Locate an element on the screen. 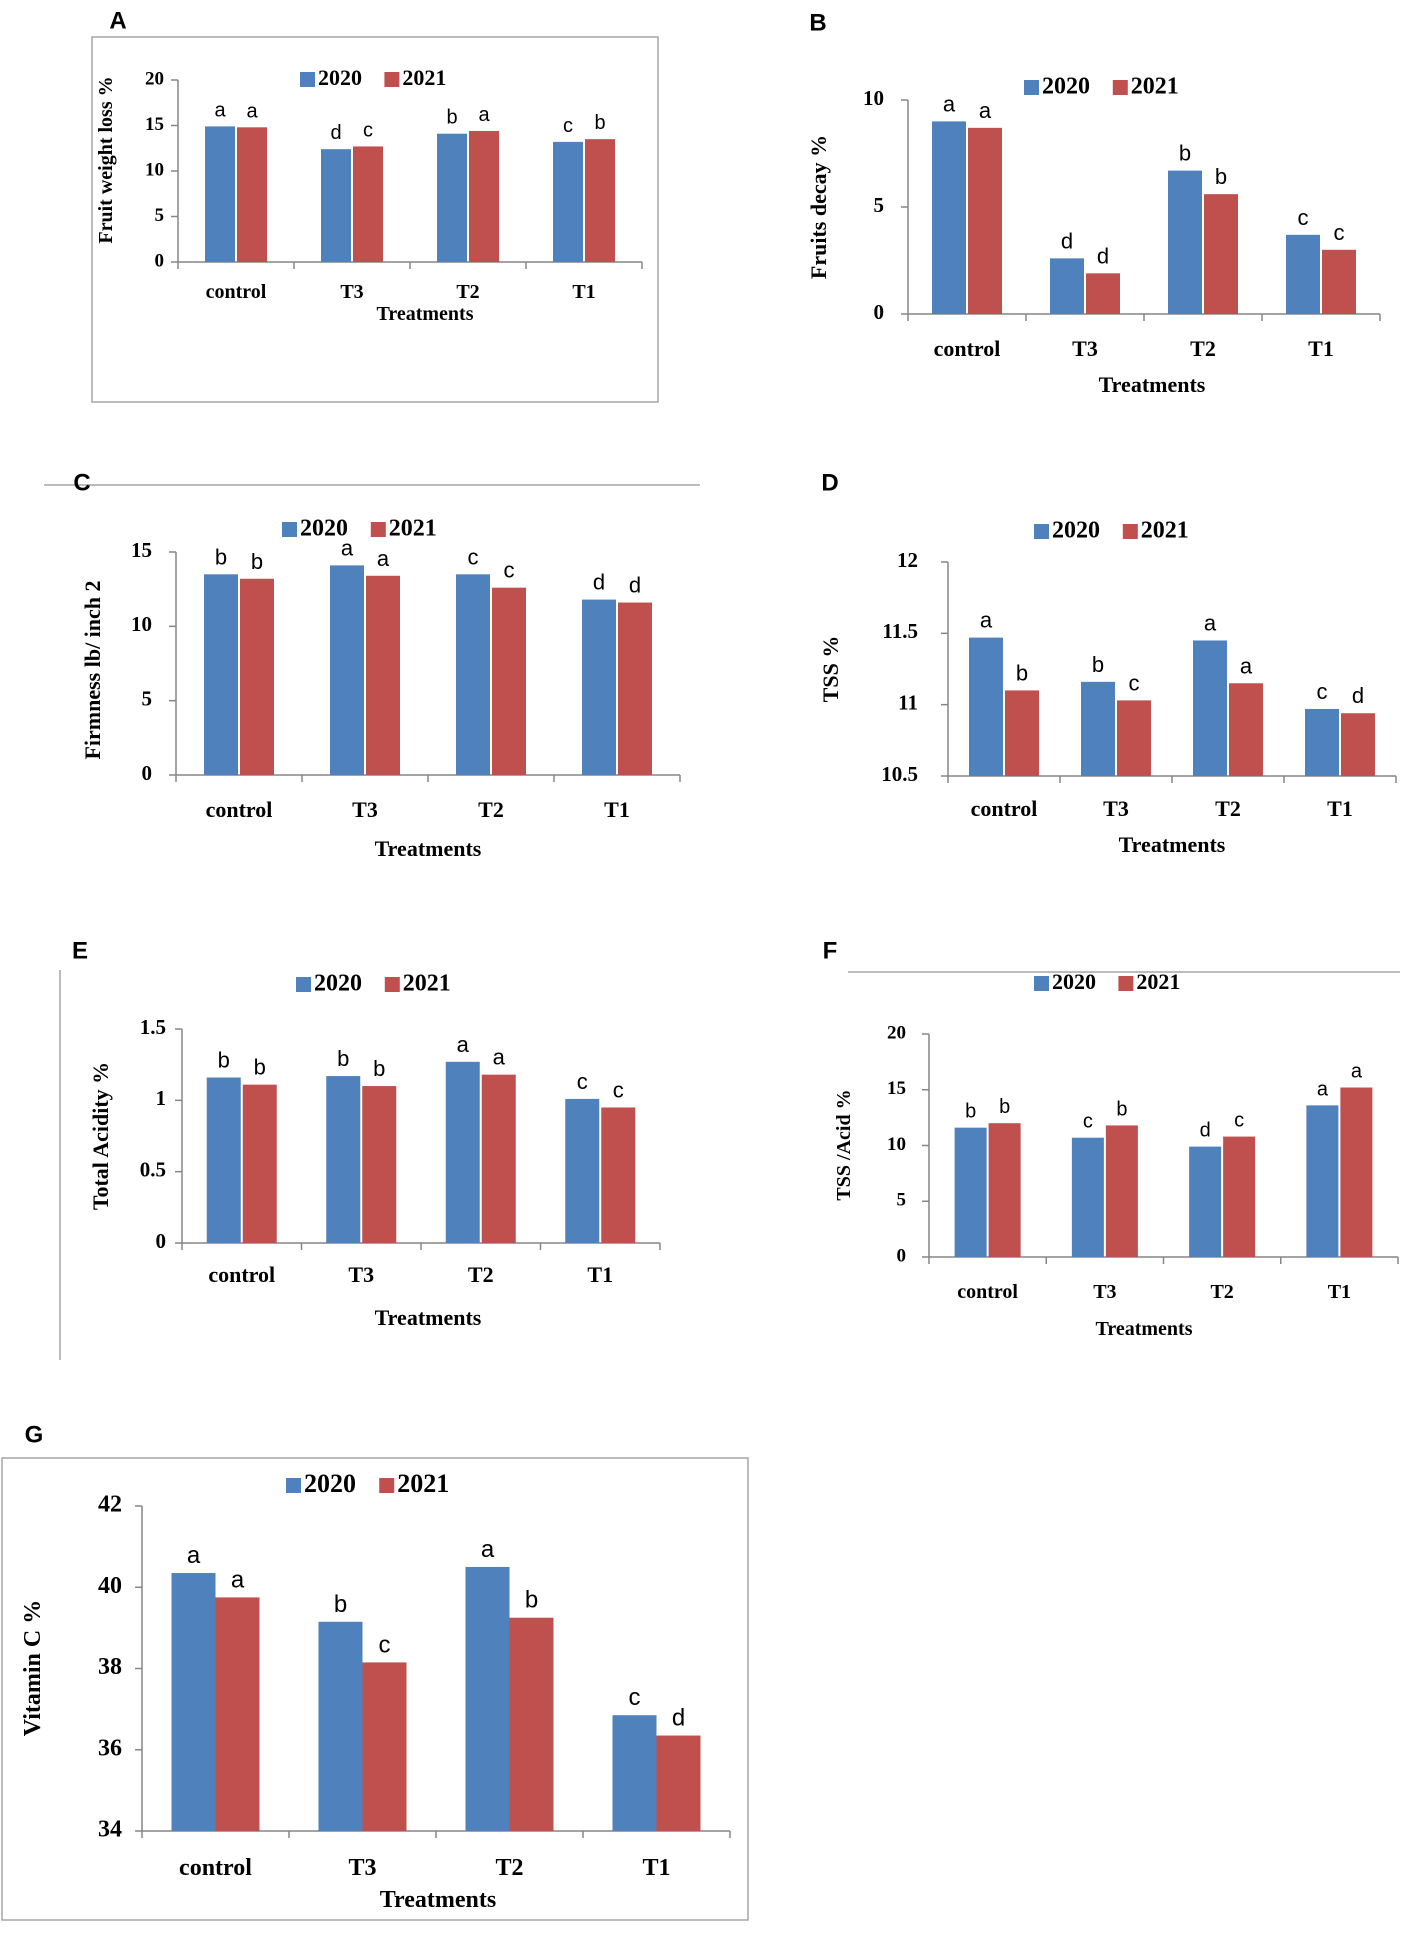  legend-label-f-2021: 2021 is located at coordinates (1158, 981).